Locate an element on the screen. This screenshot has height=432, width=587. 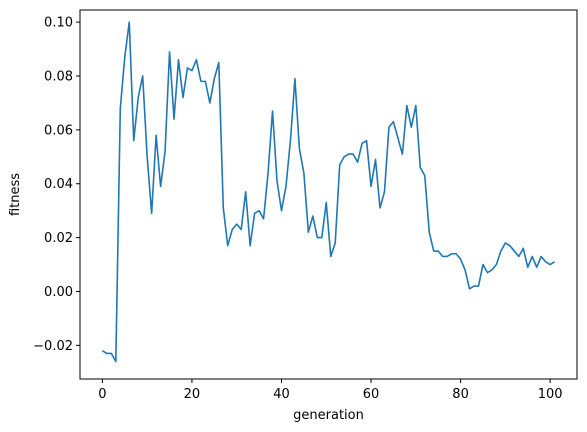
x-tick-label: 100 is located at coordinates (550, 394).